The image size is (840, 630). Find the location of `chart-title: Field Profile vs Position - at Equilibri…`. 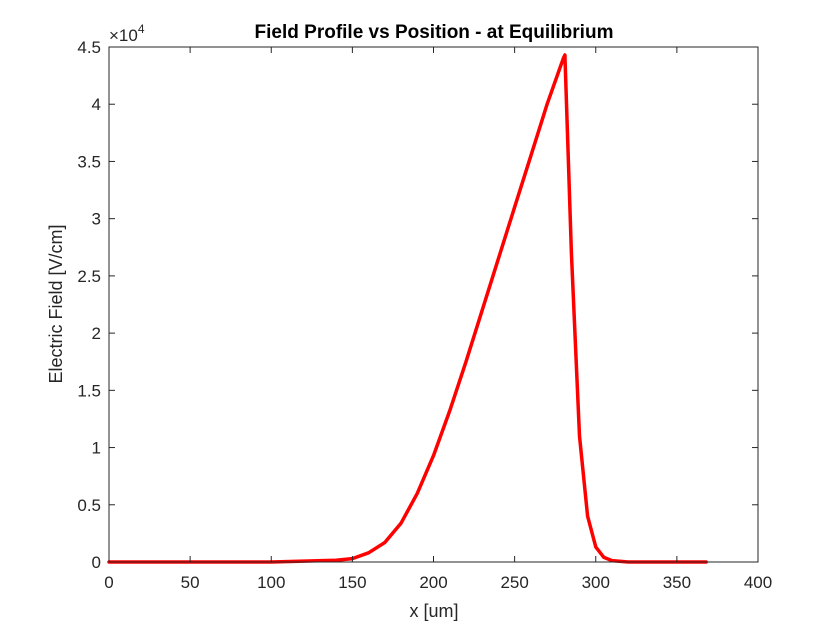

chart-title: Field Profile vs Position - at Equilibri… is located at coordinates (434, 32).